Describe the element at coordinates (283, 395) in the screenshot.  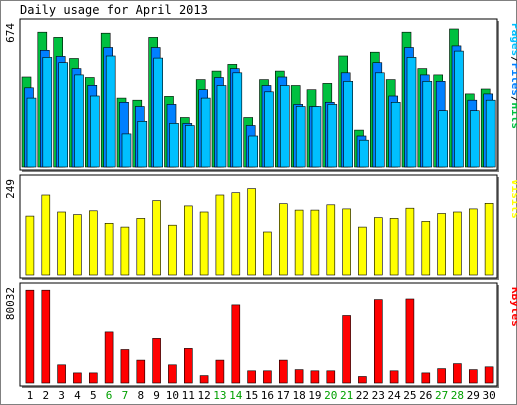
I see `x-tick-day-17: 17` at that location.